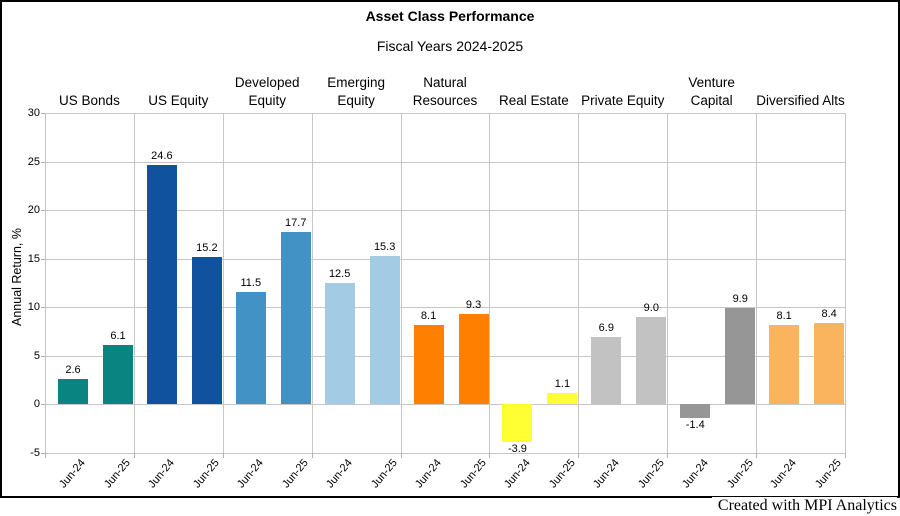  I want to click on panel-header-4: Natural Resources, so click(445, 91).